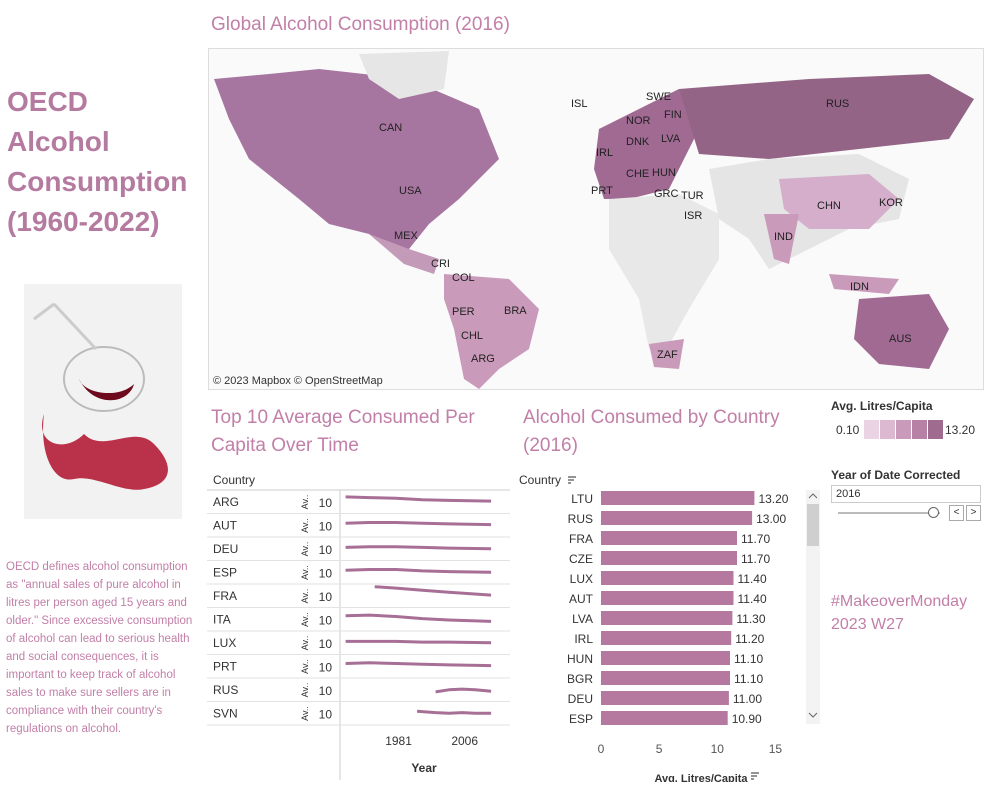  I want to click on map-copyright: © 2023 Mapbox © OpenStreetMap, so click(298, 381).